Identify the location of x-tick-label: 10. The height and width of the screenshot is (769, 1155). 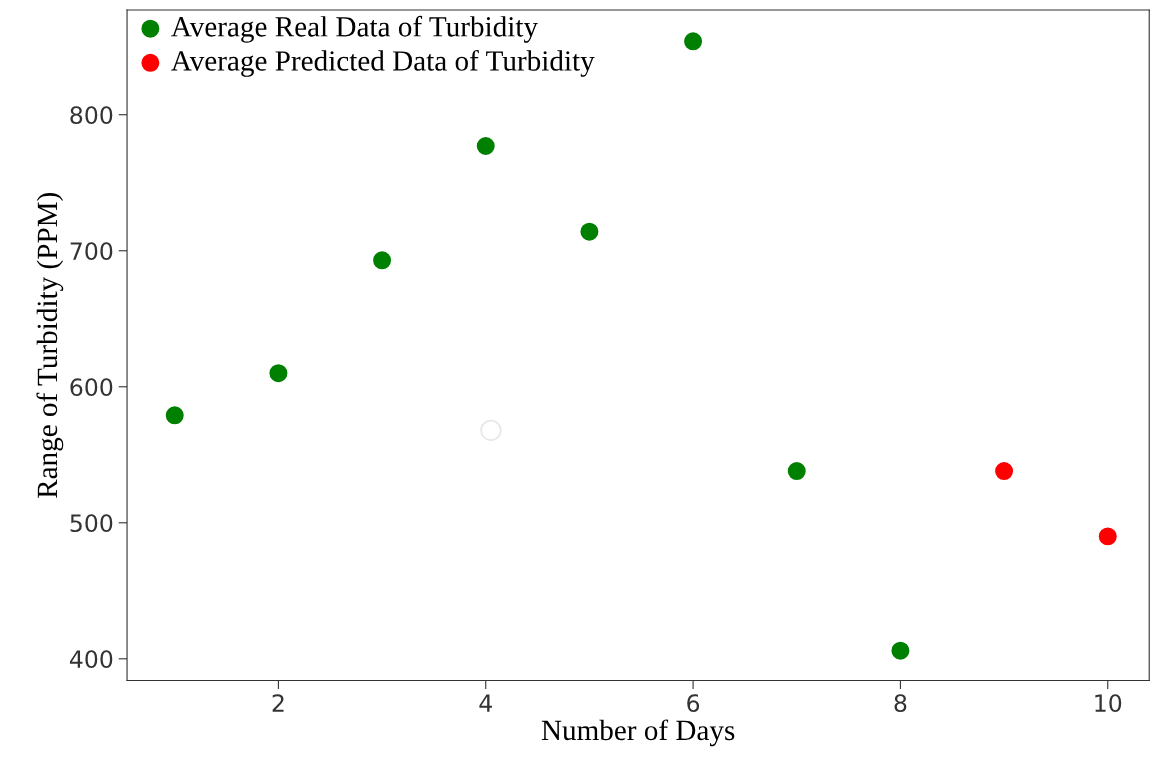
(1108, 703).